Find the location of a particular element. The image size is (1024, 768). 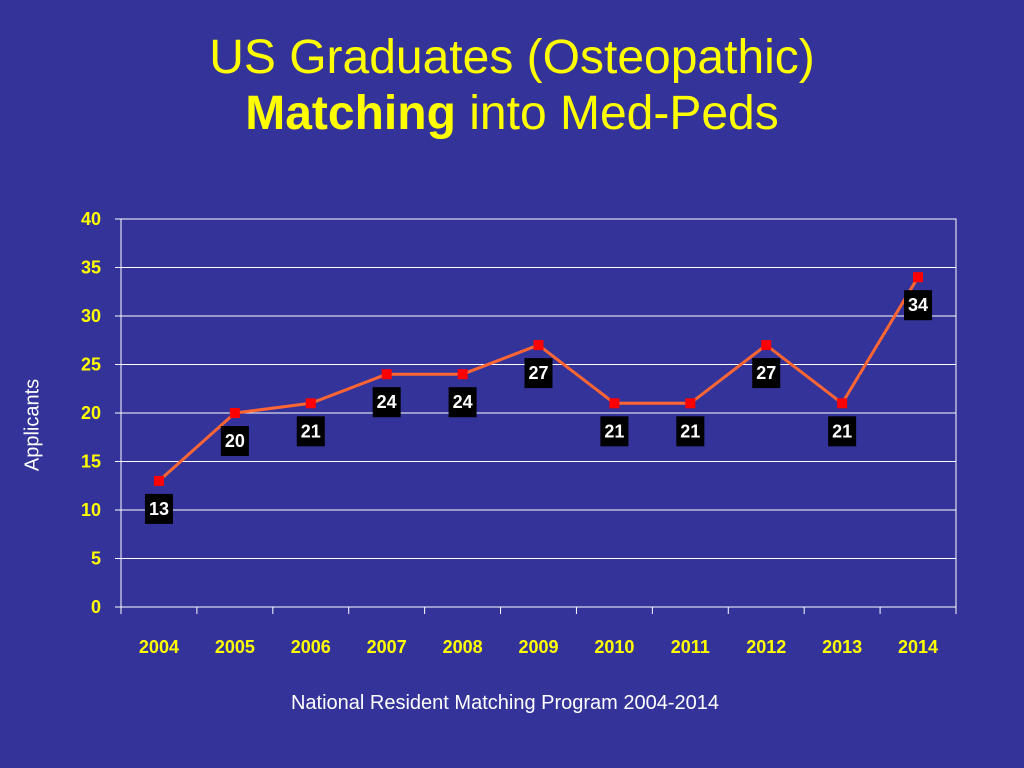

y-tick-label: 20 is located at coordinates (91, 413).